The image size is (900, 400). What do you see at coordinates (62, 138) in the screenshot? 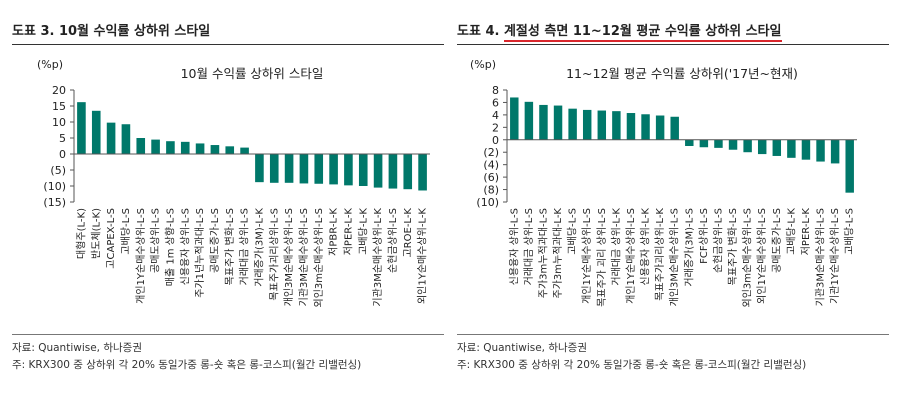
I see `left-y-tick-label: 5` at bounding box center [62, 138].